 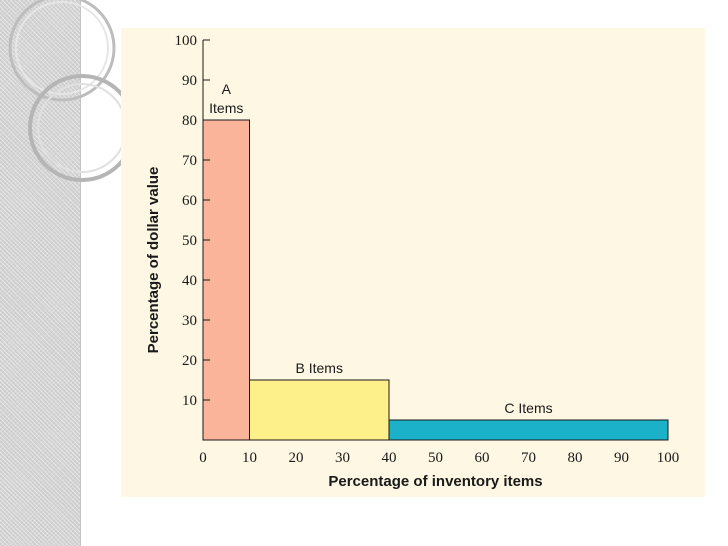 I want to click on decorative-side-strip, so click(x=40, y=273).